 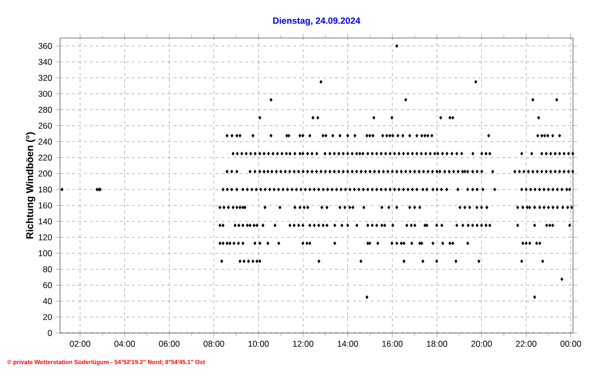 What do you see at coordinates (50, 333) in the screenshot?
I see `y-tick-label: 0` at bounding box center [50, 333].